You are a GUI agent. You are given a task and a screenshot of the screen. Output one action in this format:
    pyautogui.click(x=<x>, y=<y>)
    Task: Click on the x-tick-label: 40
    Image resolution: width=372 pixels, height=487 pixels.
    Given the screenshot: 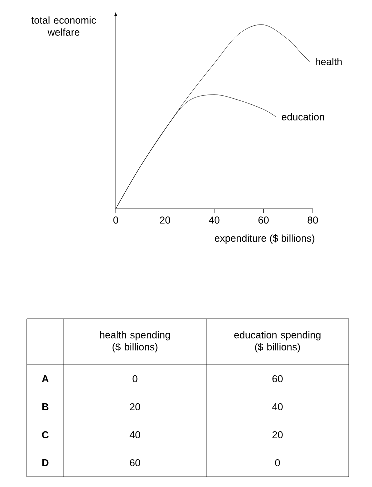 What is the action you would take?
    pyautogui.click(x=214, y=220)
    